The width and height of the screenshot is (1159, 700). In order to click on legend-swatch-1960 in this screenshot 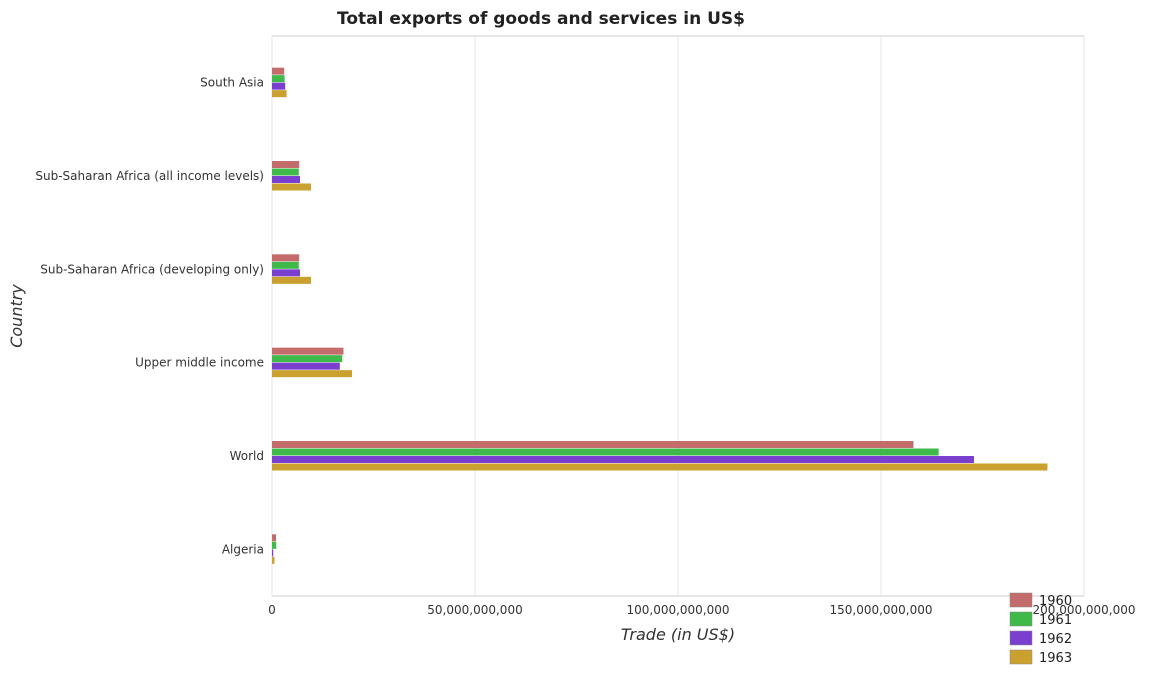, I will do `click(1021, 600)`.